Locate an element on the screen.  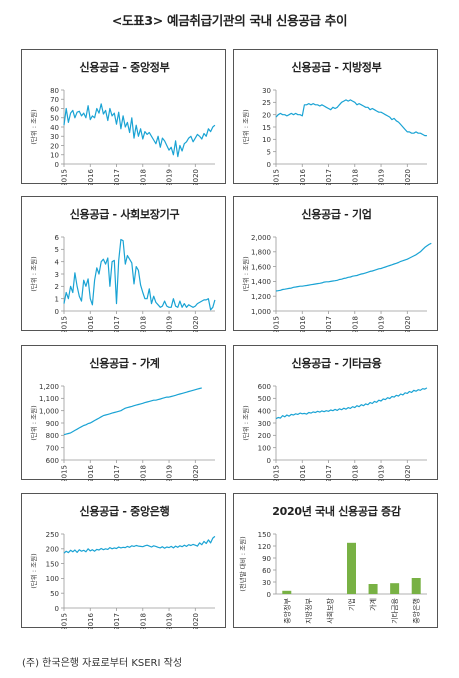
category-label: 중앙정부 is located at coordinates (286, 610).